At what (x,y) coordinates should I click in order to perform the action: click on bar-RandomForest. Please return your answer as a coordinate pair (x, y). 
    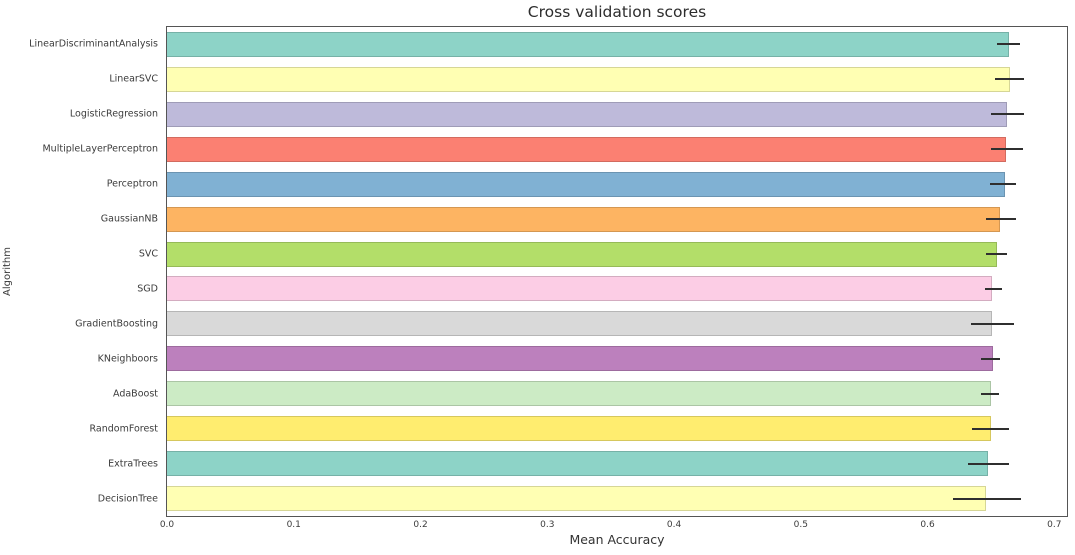
    Looking at the image, I should click on (579, 429).